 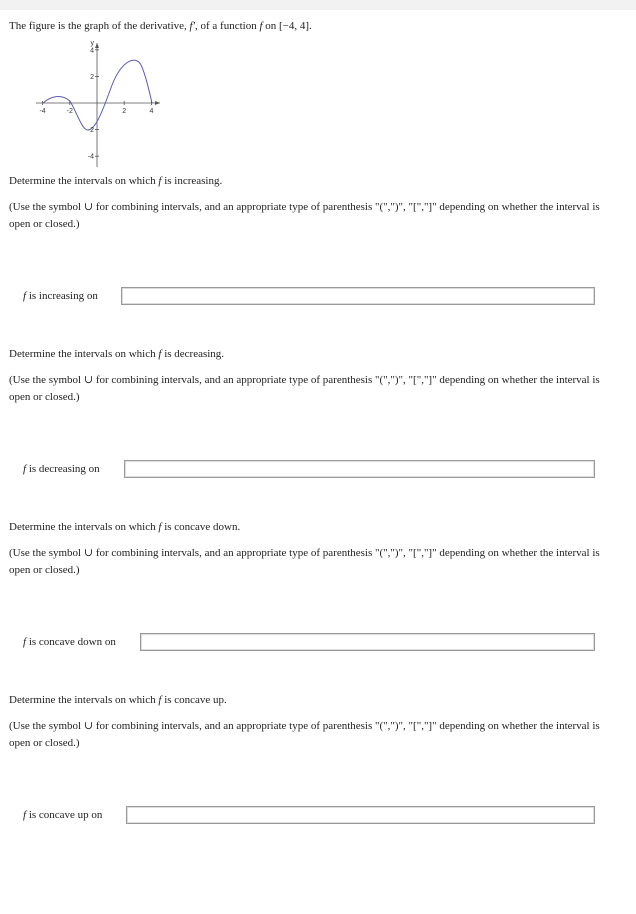 I want to click on label-text: is concave up on, so click(x=64, y=815).